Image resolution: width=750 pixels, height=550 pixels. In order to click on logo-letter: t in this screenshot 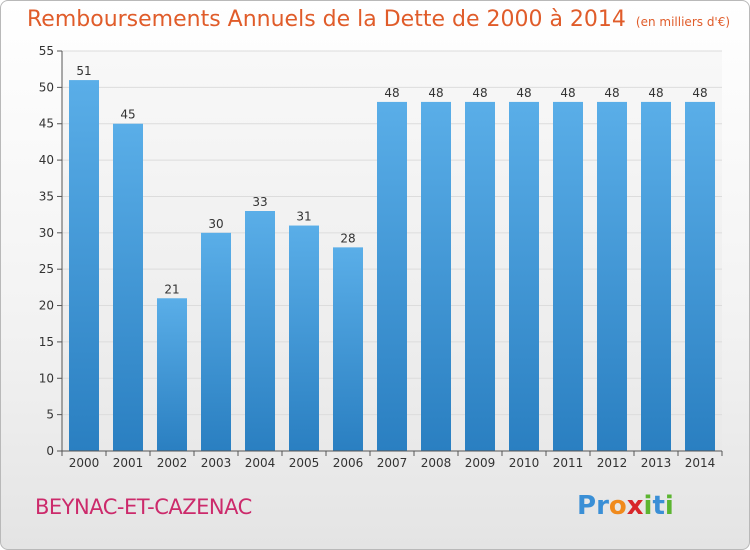, I will do `click(658, 506)`.